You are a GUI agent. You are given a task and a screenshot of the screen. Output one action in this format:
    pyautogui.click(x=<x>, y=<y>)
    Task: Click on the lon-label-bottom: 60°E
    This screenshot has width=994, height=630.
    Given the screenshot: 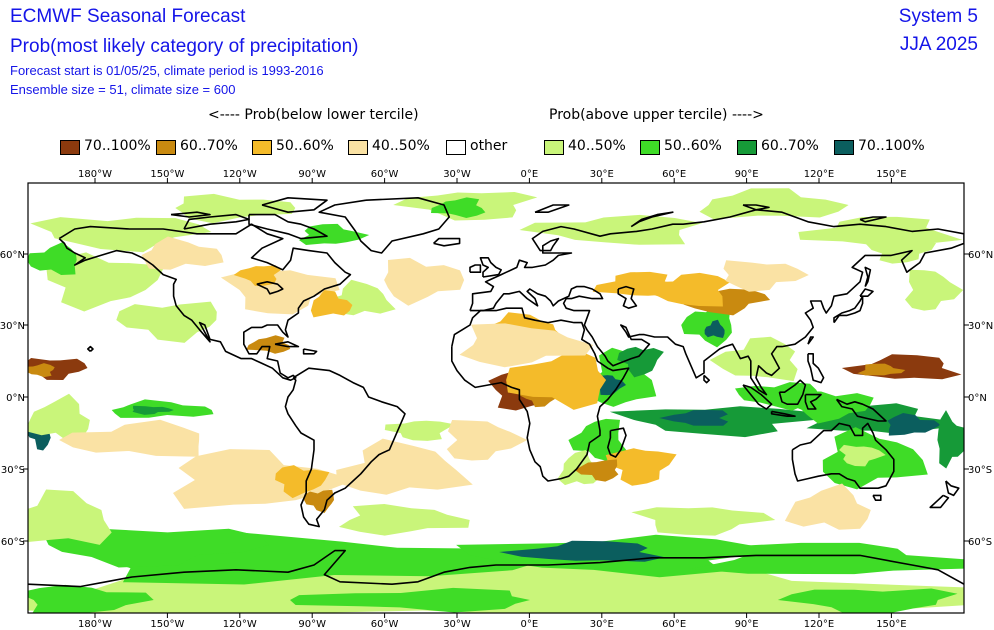 What is the action you would take?
    pyautogui.click(x=674, y=624)
    